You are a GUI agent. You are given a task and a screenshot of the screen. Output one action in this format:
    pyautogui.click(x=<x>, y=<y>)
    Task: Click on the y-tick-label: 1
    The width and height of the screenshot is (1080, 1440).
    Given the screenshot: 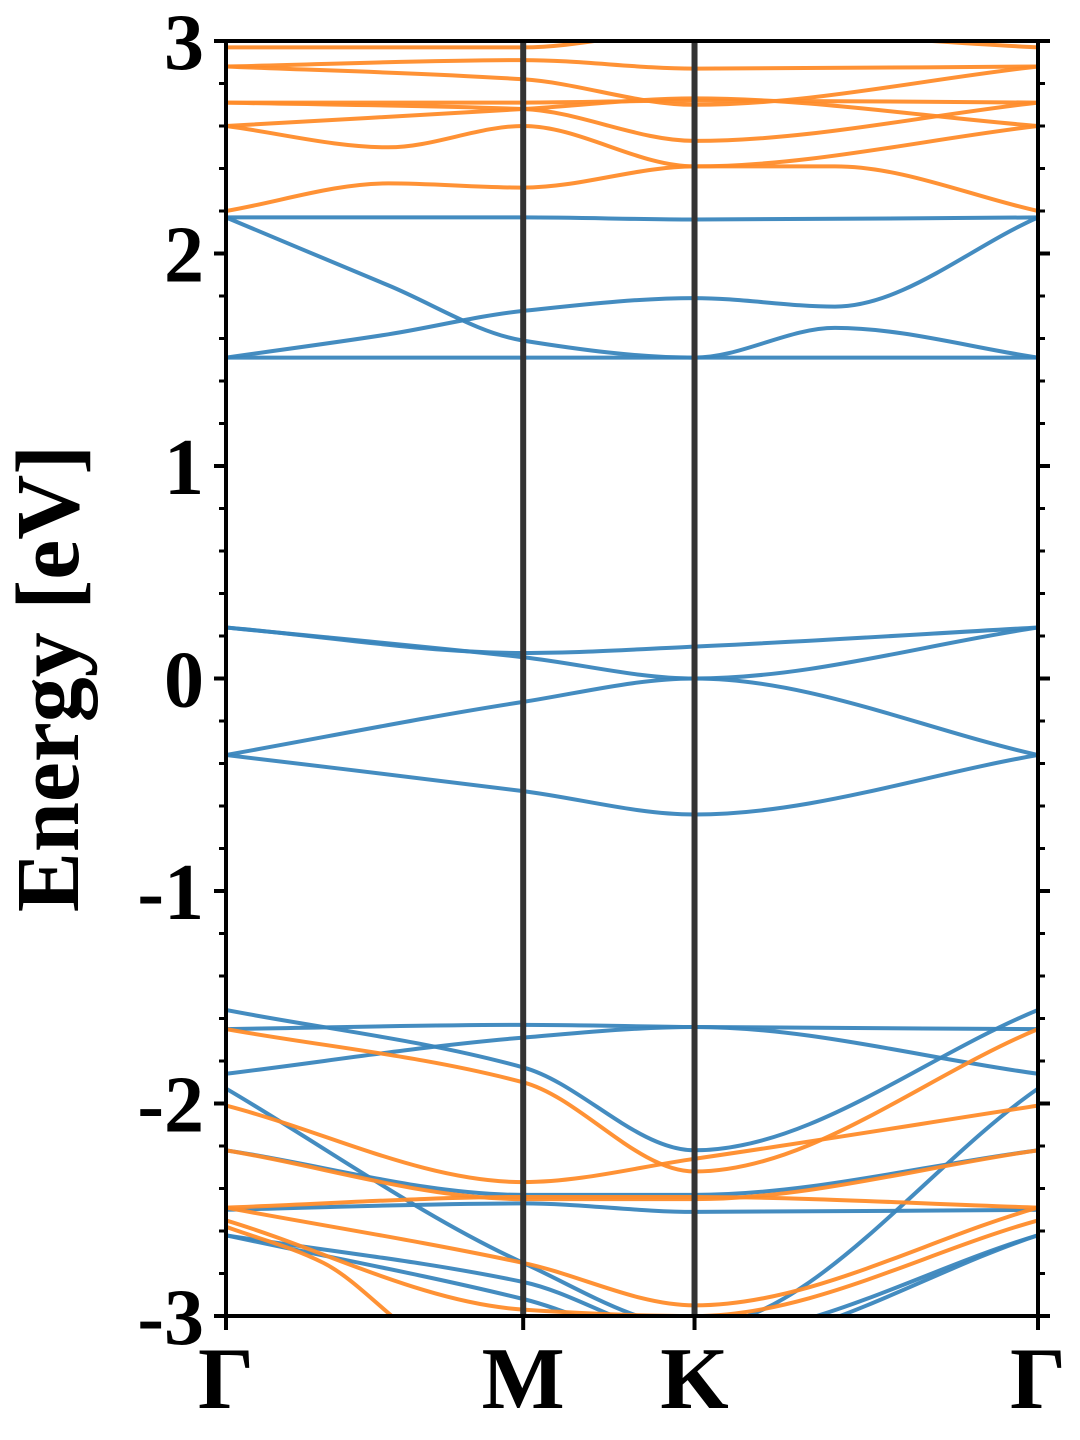 What is the action you would take?
    pyautogui.click(x=184, y=468)
    